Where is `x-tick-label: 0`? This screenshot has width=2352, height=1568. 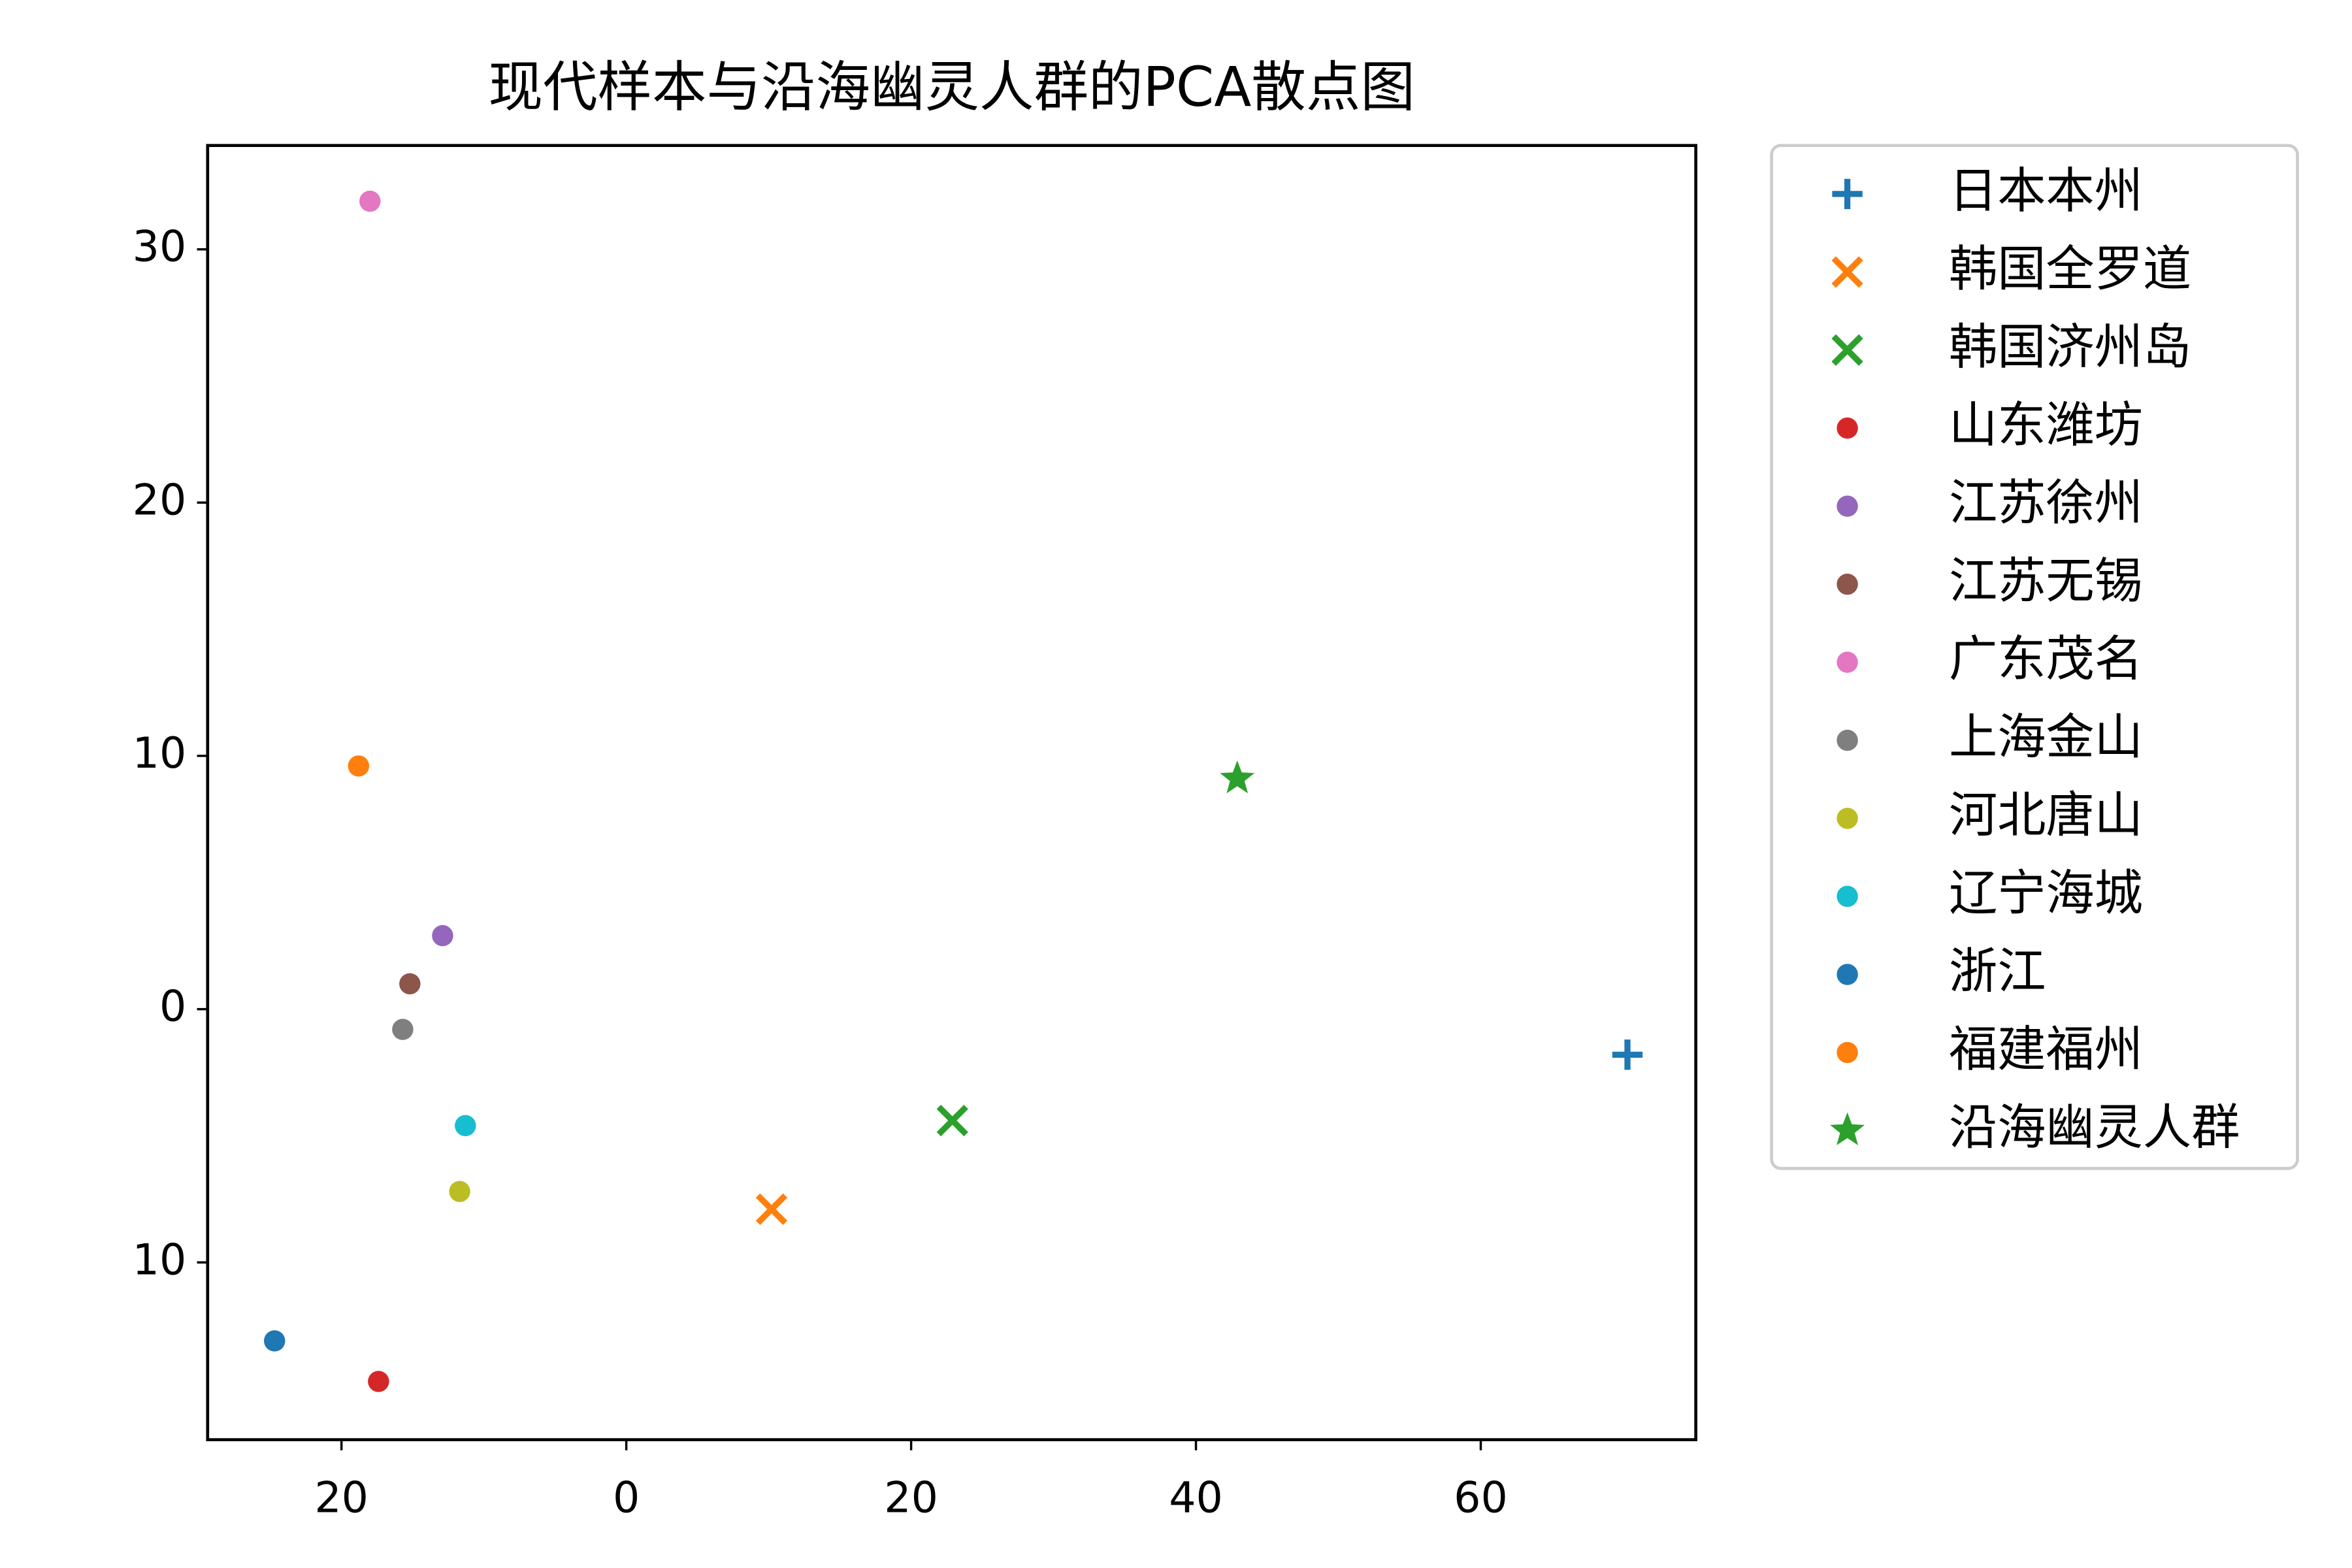 x-tick-label: 0 is located at coordinates (626, 1497).